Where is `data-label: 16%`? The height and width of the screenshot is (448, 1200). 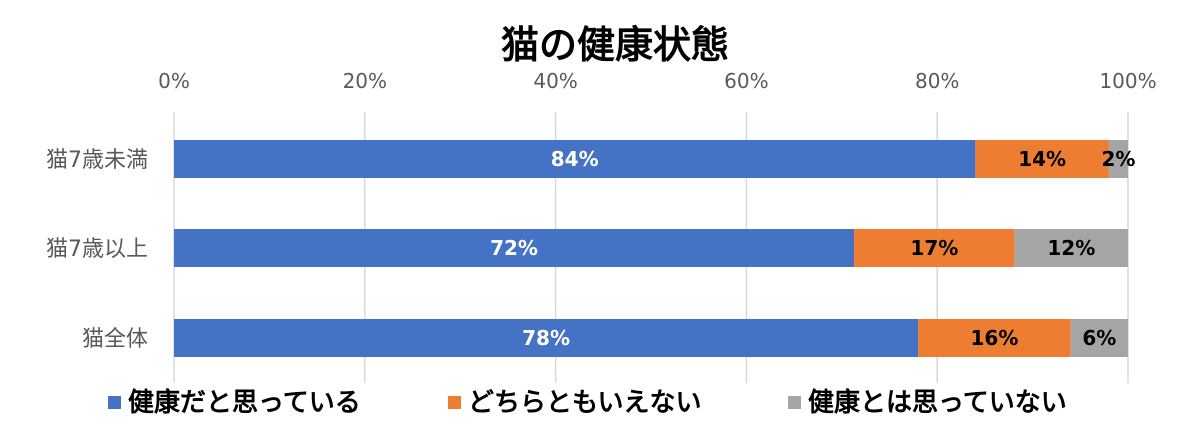
data-label: 16% is located at coordinates (995, 338).